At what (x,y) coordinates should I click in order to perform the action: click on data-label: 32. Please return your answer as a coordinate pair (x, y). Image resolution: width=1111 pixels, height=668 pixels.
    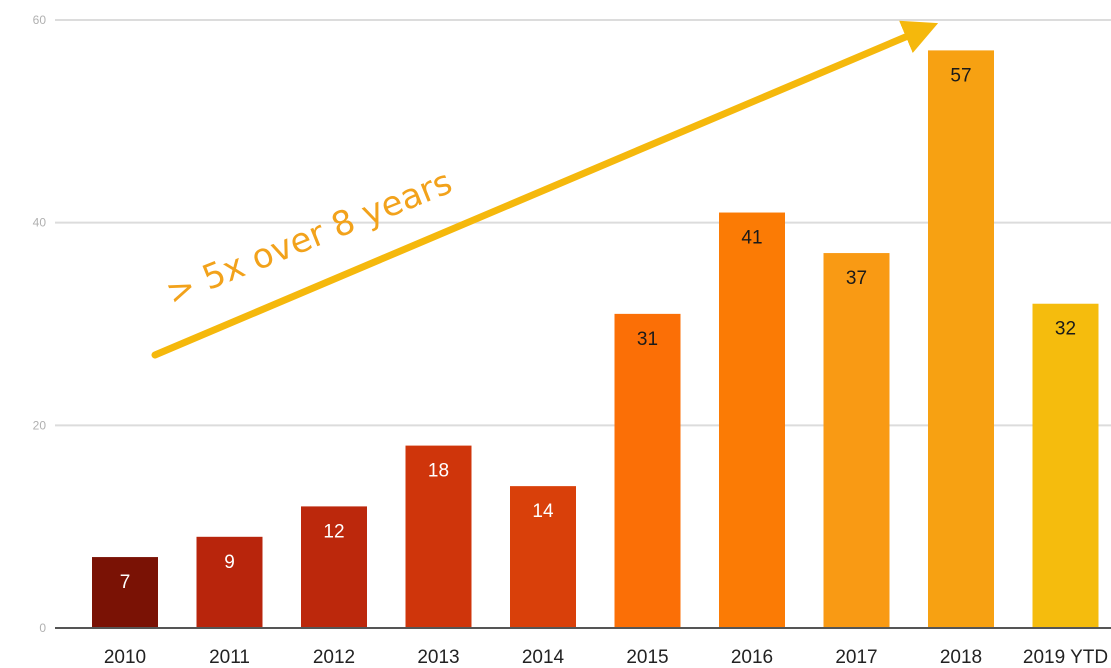
    Looking at the image, I should click on (1065, 329).